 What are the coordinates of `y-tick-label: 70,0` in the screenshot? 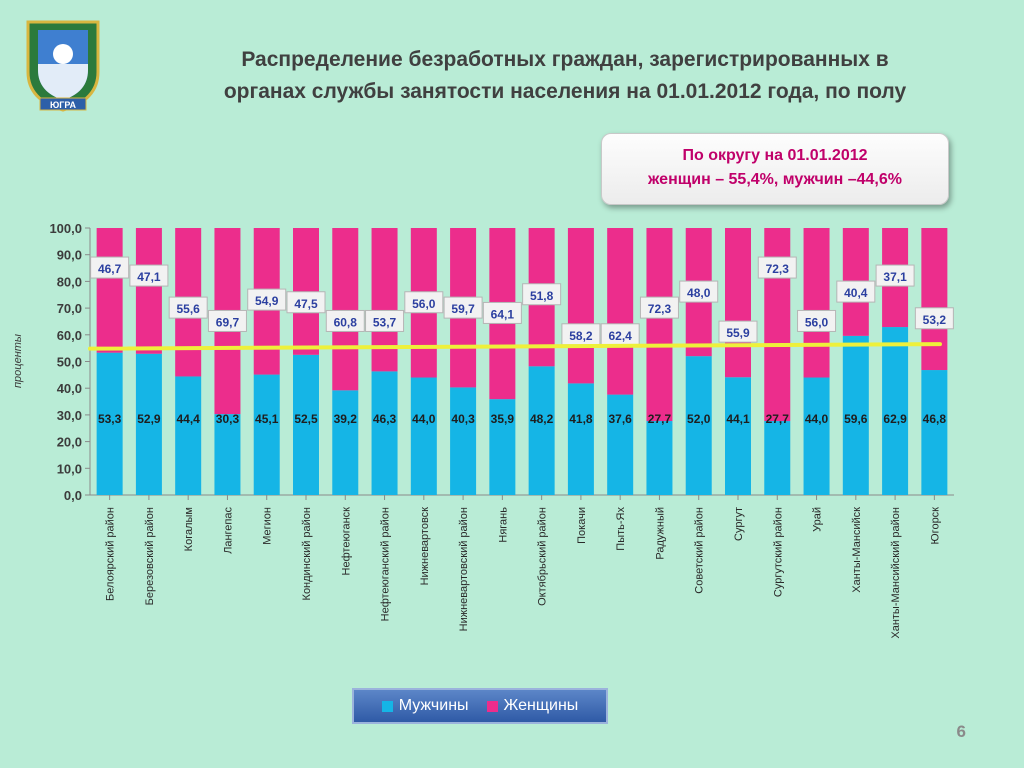 It's located at (69, 308).